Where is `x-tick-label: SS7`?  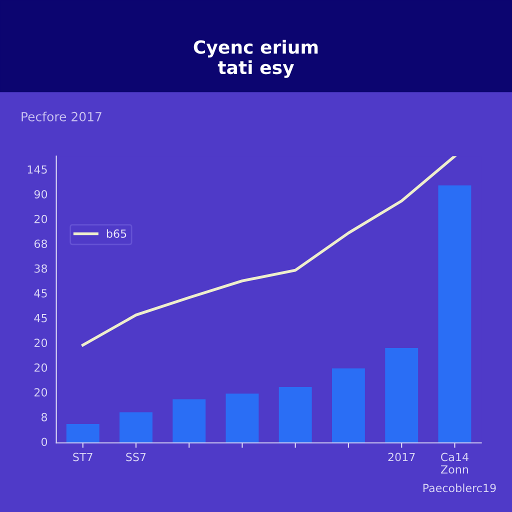 x-tick-label: SS7 is located at coordinates (136, 457).